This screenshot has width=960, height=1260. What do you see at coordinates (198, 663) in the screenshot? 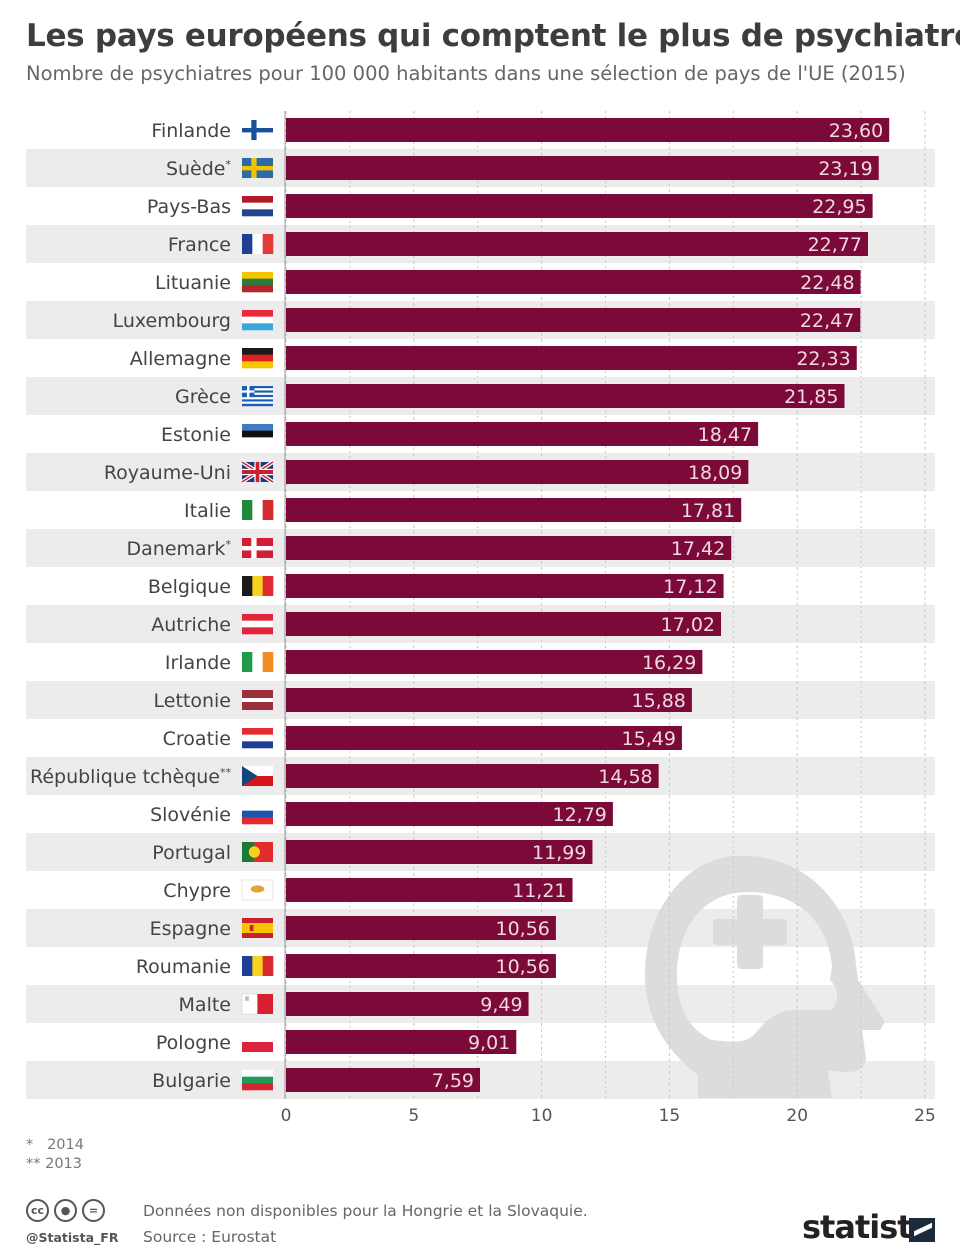
I see `category-label: Irlande` at bounding box center [198, 663].